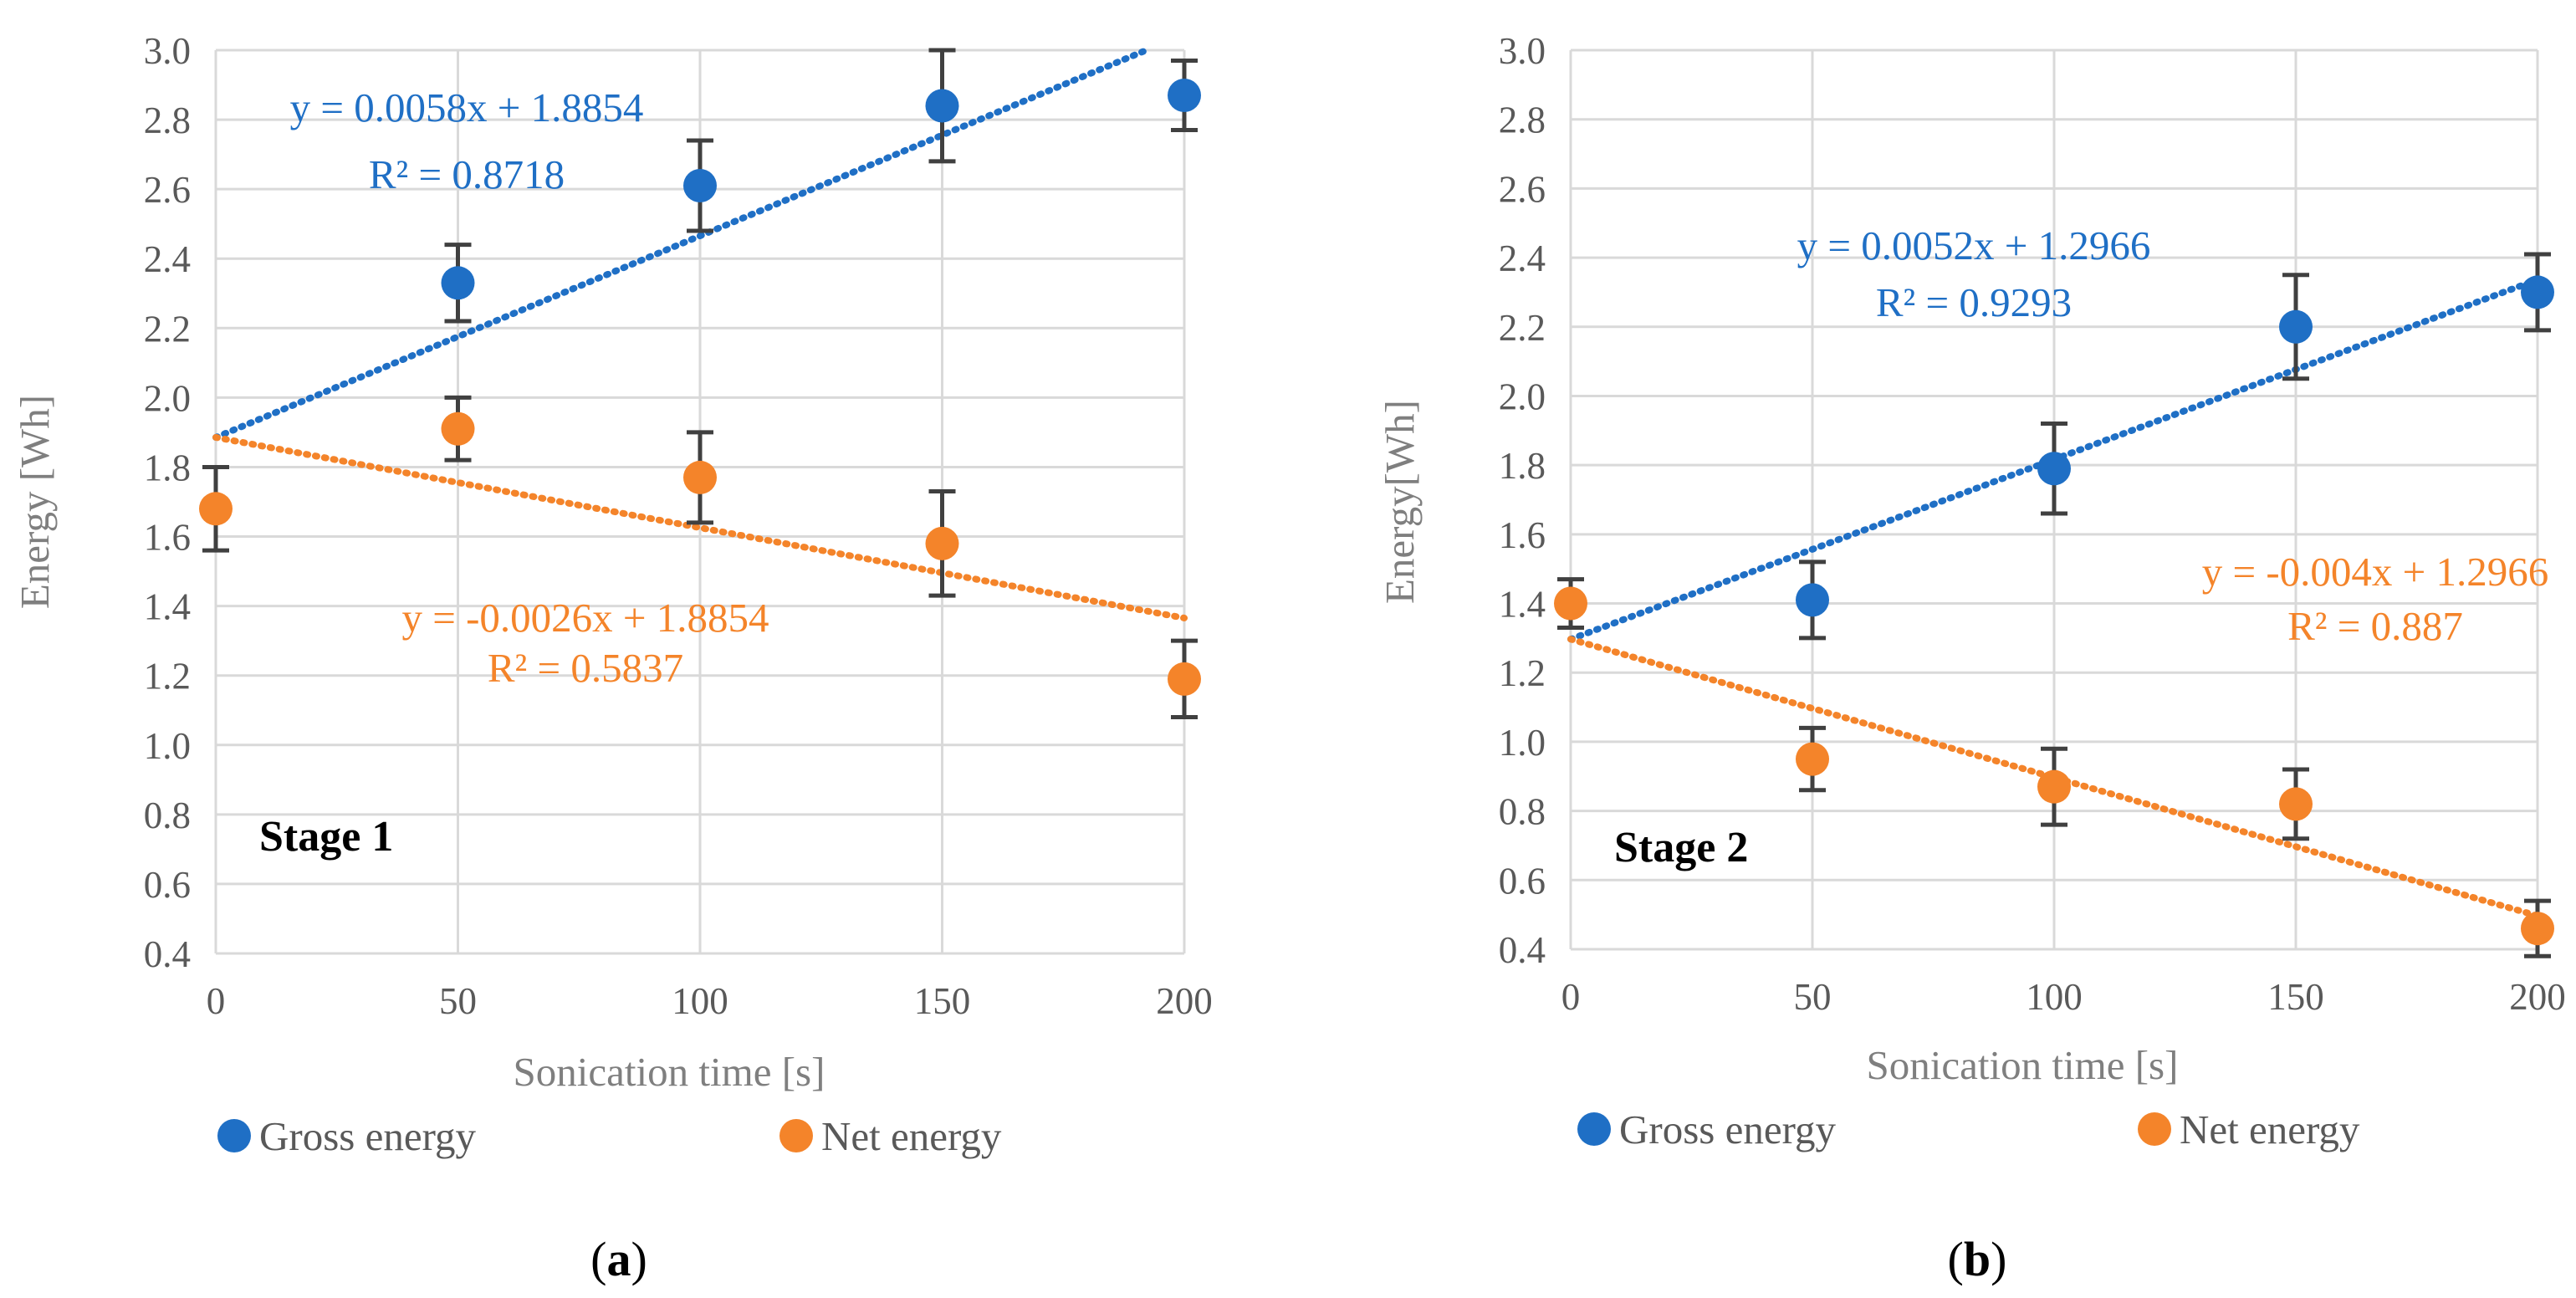 This screenshot has height=1298, width=2576. What do you see at coordinates (618, 1259) in the screenshot?
I see `panel-label: (a)` at bounding box center [618, 1259].